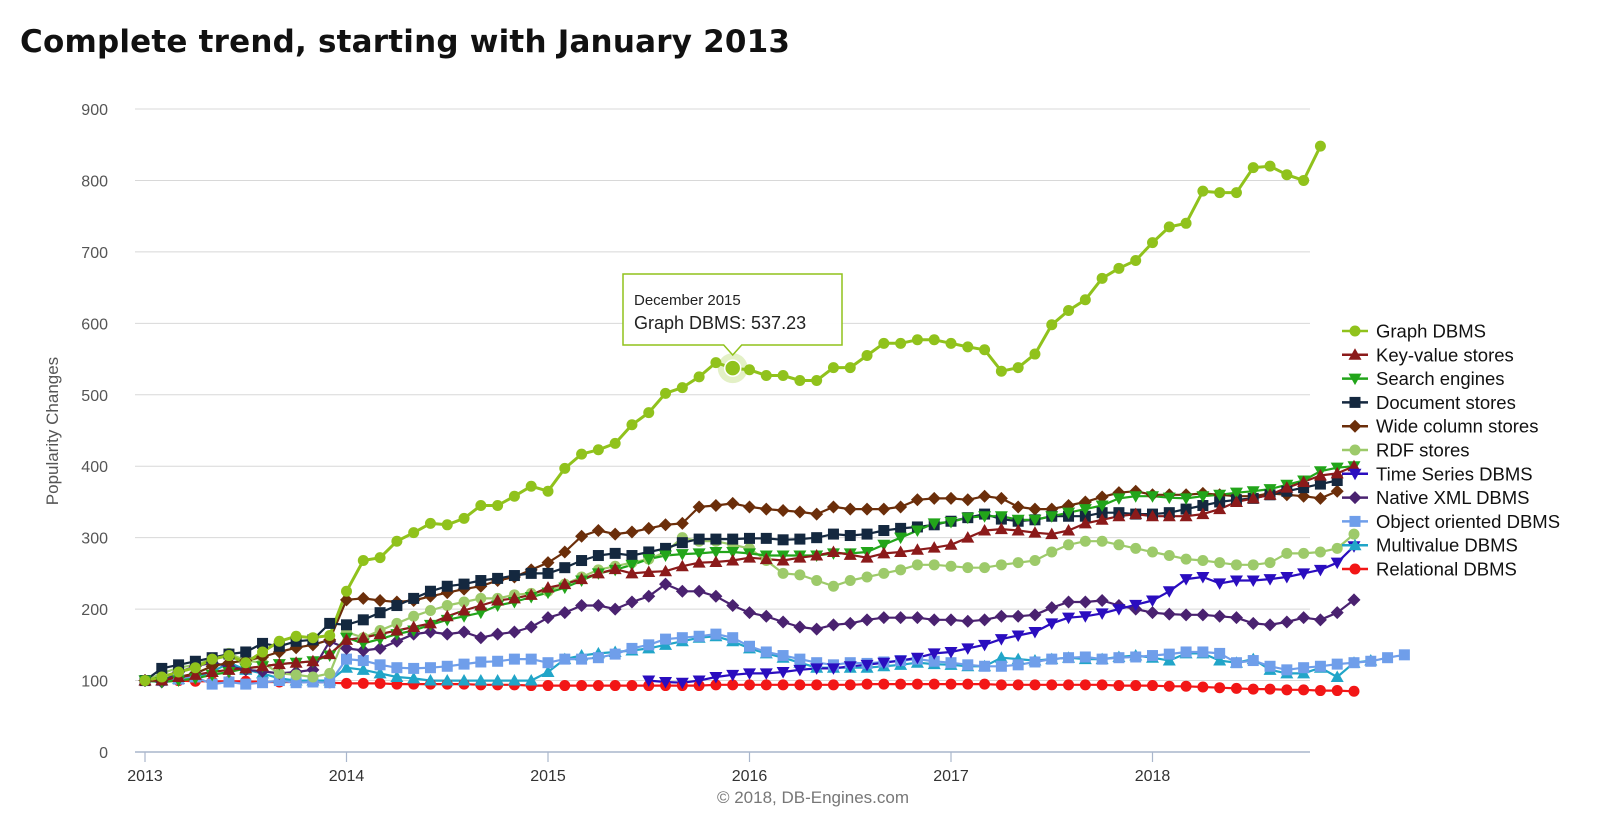 Image resolution: width=1600 pixels, height=833 pixels. Describe the element at coordinates (1355, 498) in the screenshot. I see `legend-marker` at that location.